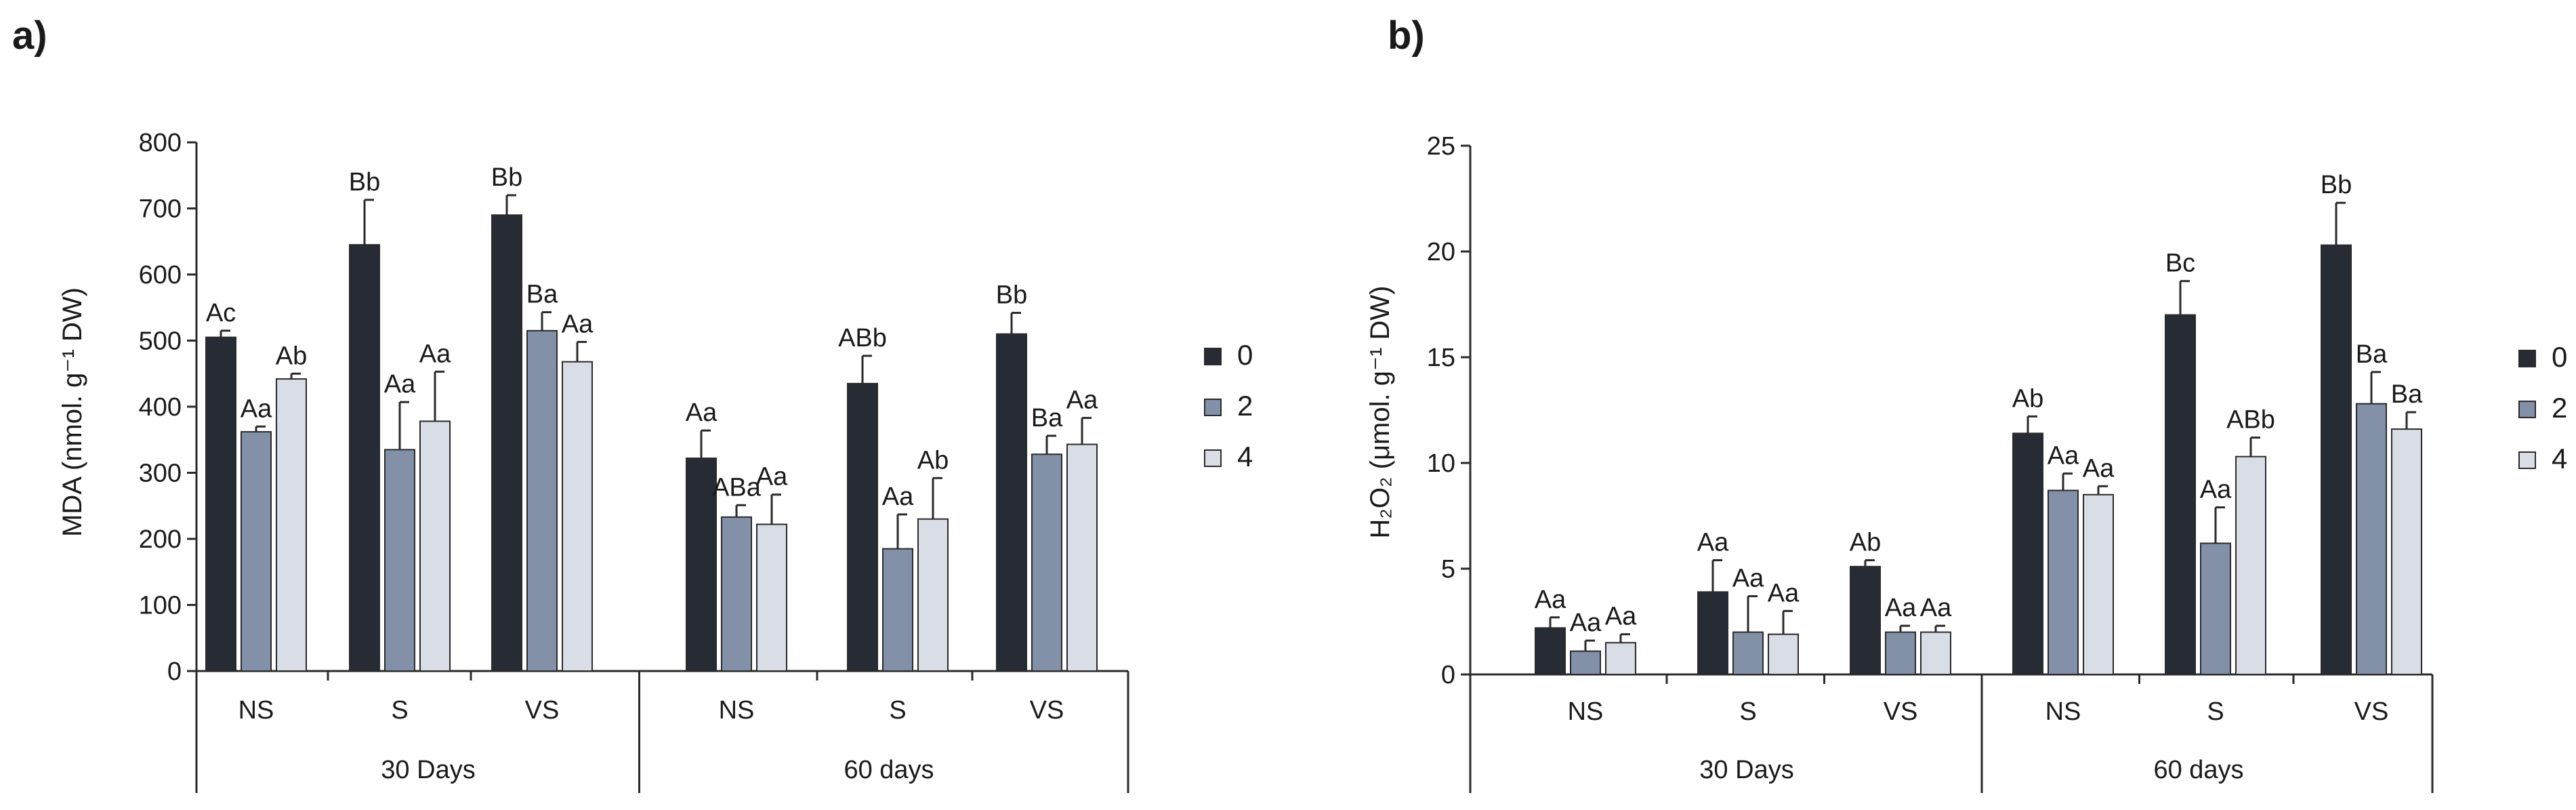 Image resolution: width=2576 pixels, height=810 pixels. What do you see at coordinates (1441, 358) in the screenshot?
I see `panel-b-y-tick-label: 15` at bounding box center [1441, 358].